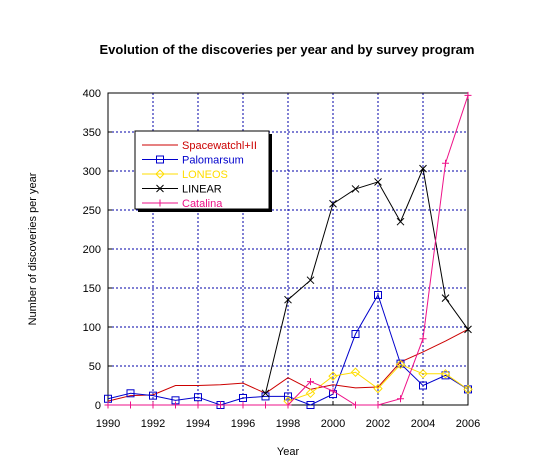 This screenshot has width=540, height=466. What do you see at coordinates (92, 172) in the screenshot?
I see `y-tick-label: 300` at bounding box center [92, 172].